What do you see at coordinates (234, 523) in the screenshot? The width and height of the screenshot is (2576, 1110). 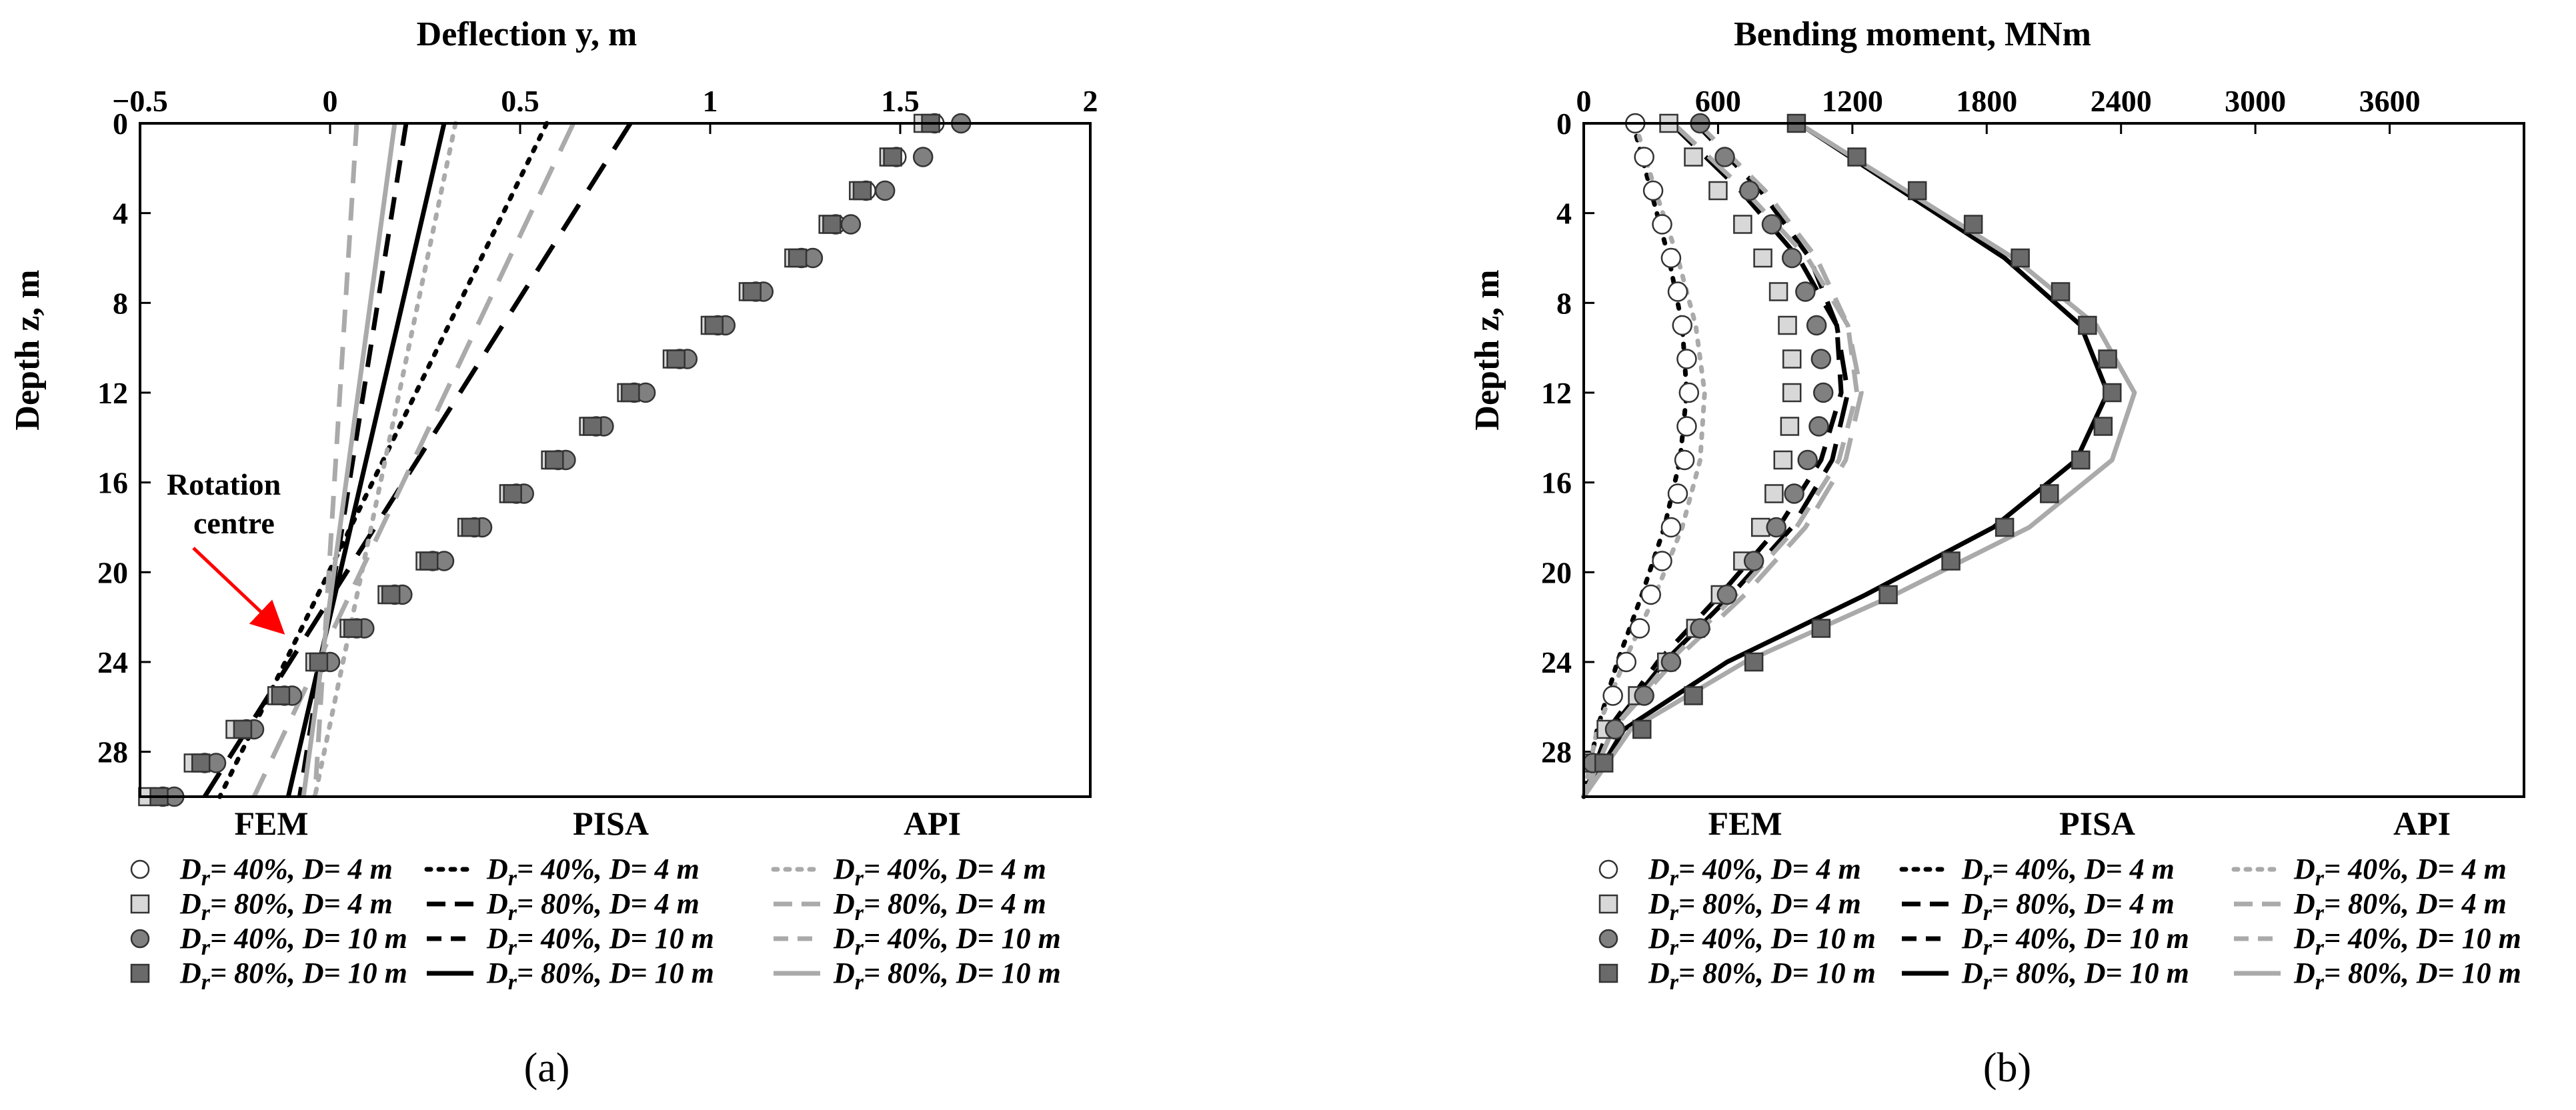 I see `annotation-line-2: centre` at bounding box center [234, 523].